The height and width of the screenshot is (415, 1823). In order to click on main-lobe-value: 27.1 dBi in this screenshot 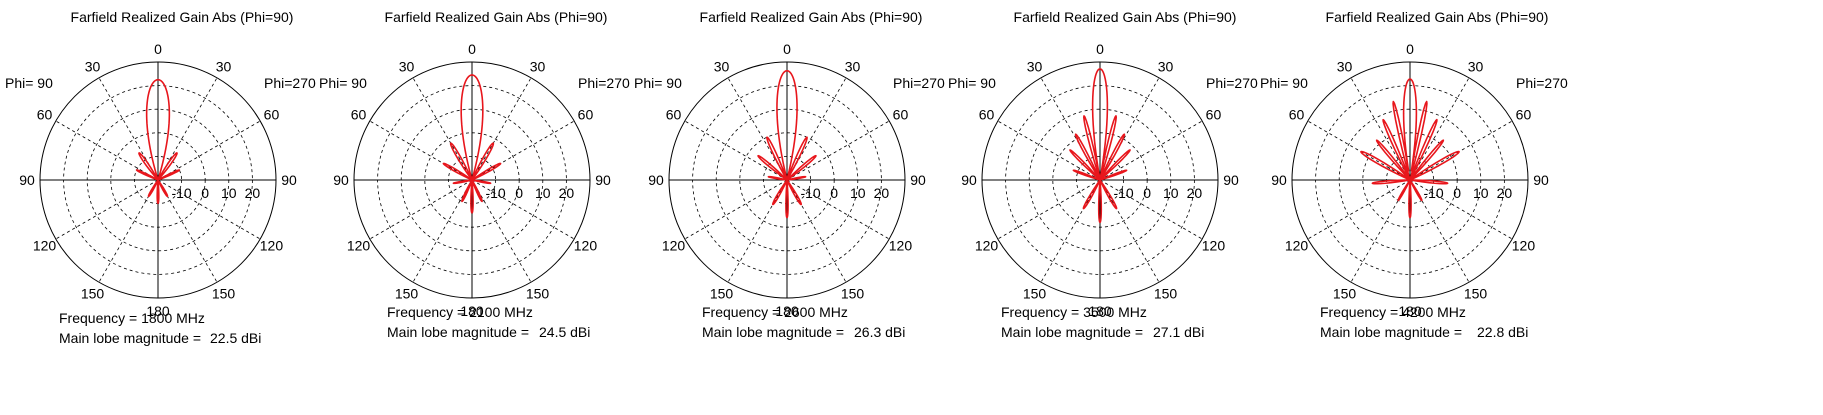, I will do `click(1179, 332)`.